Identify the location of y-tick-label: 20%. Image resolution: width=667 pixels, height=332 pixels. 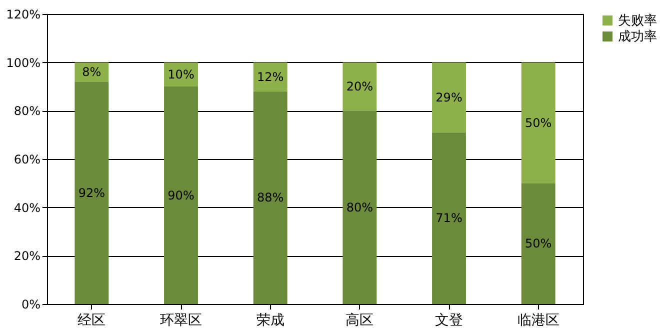
(27, 256).